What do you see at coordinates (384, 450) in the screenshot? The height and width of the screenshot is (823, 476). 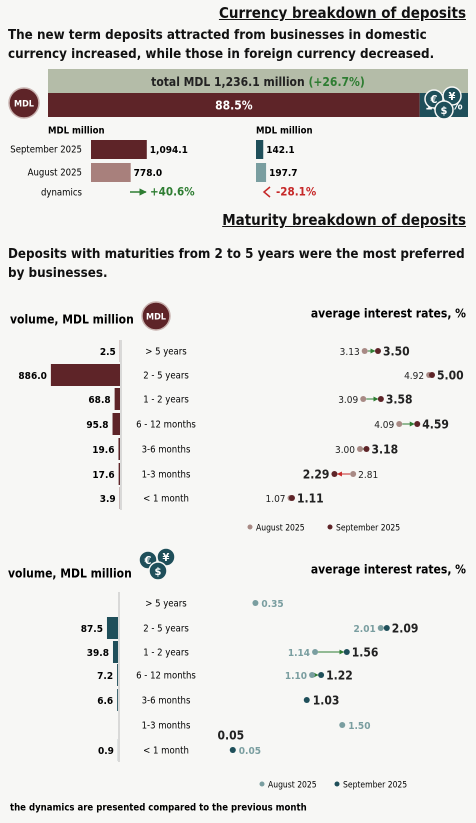 I see `rate-label: 3.18` at bounding box center [384, 450].